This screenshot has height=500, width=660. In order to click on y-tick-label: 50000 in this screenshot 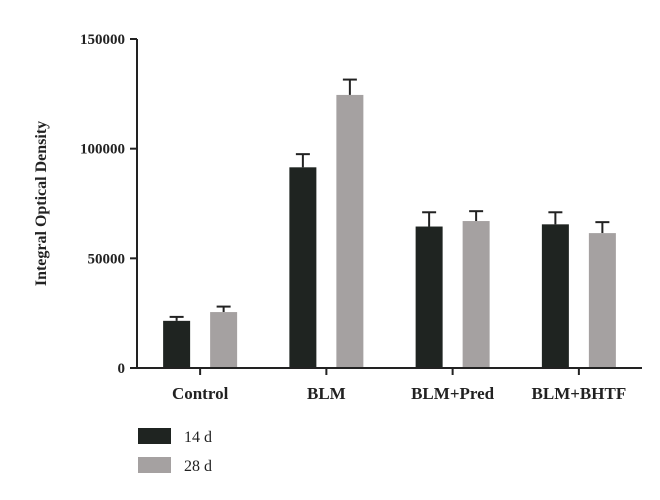, I will do `click(107, 259)`.